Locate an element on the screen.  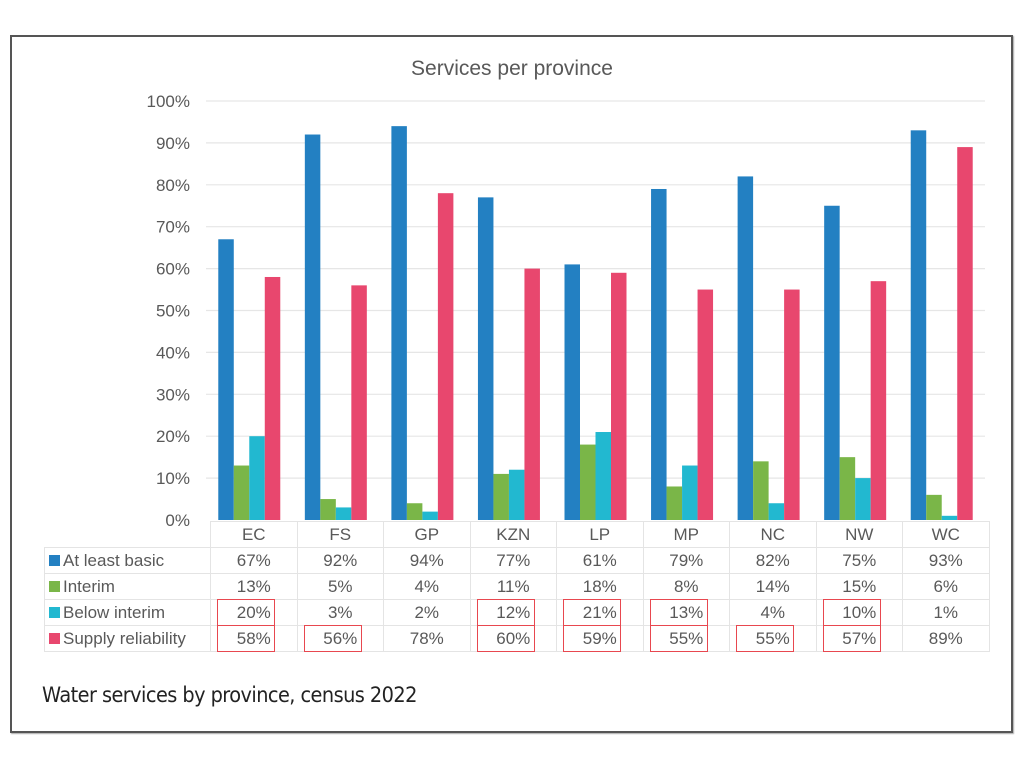
cell-value: 4% is located at coordinates (773, 612).